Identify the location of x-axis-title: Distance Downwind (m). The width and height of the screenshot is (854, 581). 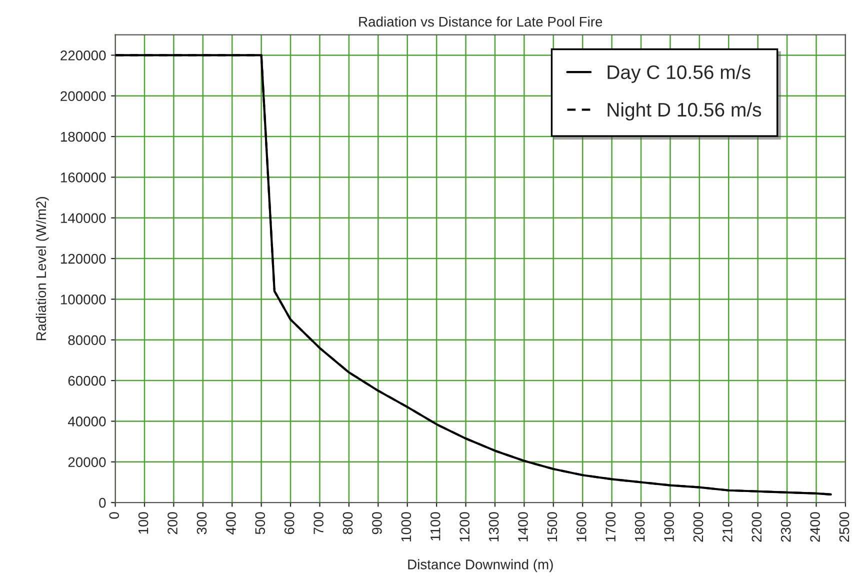
(480, 565).